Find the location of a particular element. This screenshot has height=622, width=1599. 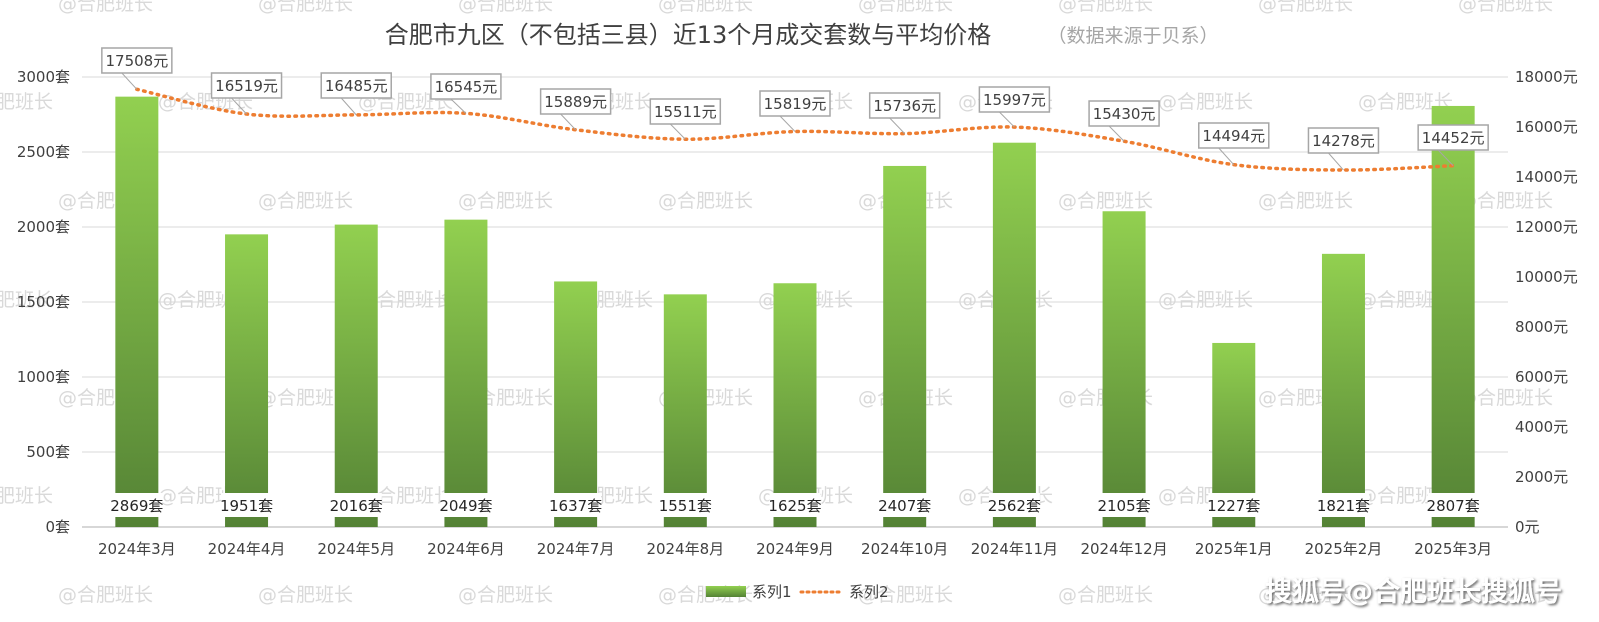

category-label: 2024年11月 is located at coordinates (1014, 549).